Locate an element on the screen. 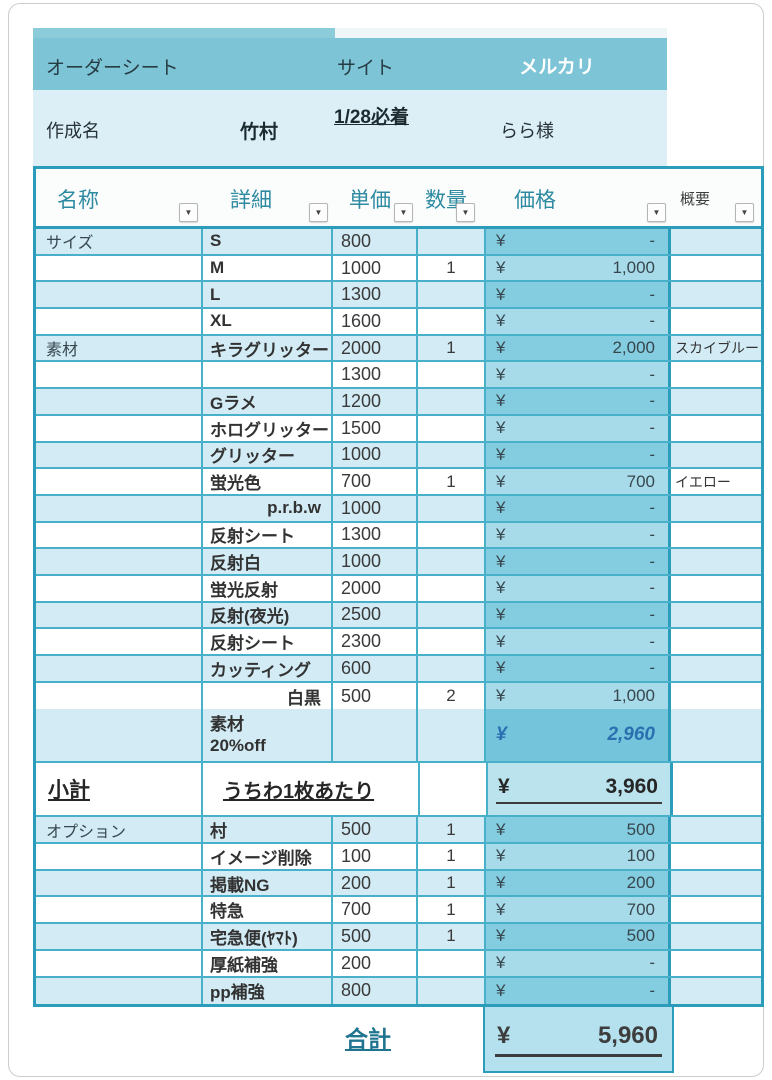 The width and height of the screenshot is (772, 1080). total-price-cell: ¥ 5,960 is located at coordinates (578, 1040).